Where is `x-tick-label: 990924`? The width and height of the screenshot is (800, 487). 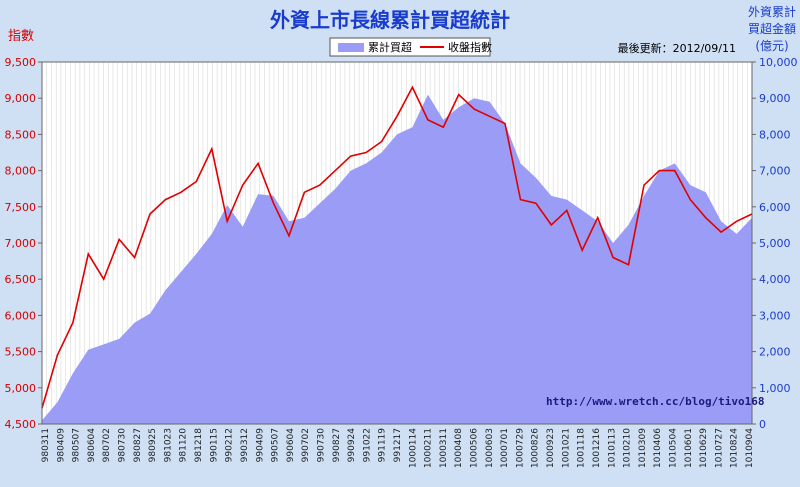 x-tick-label: 990924 is located at coordinates (352, 445).